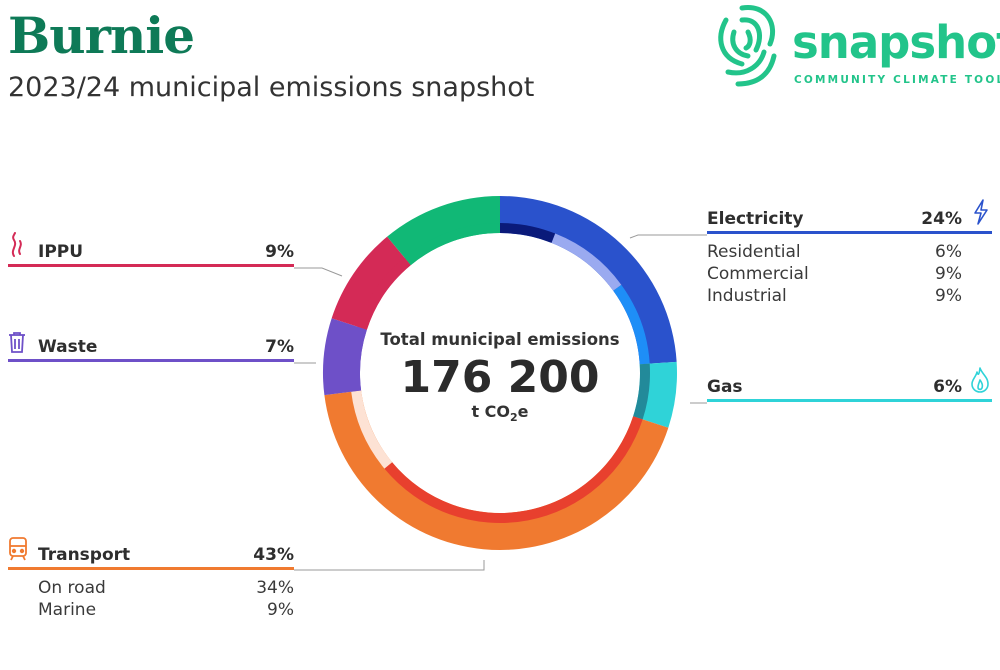  I want to click on subcategory-marine-name: Marine, so click(67, 610).